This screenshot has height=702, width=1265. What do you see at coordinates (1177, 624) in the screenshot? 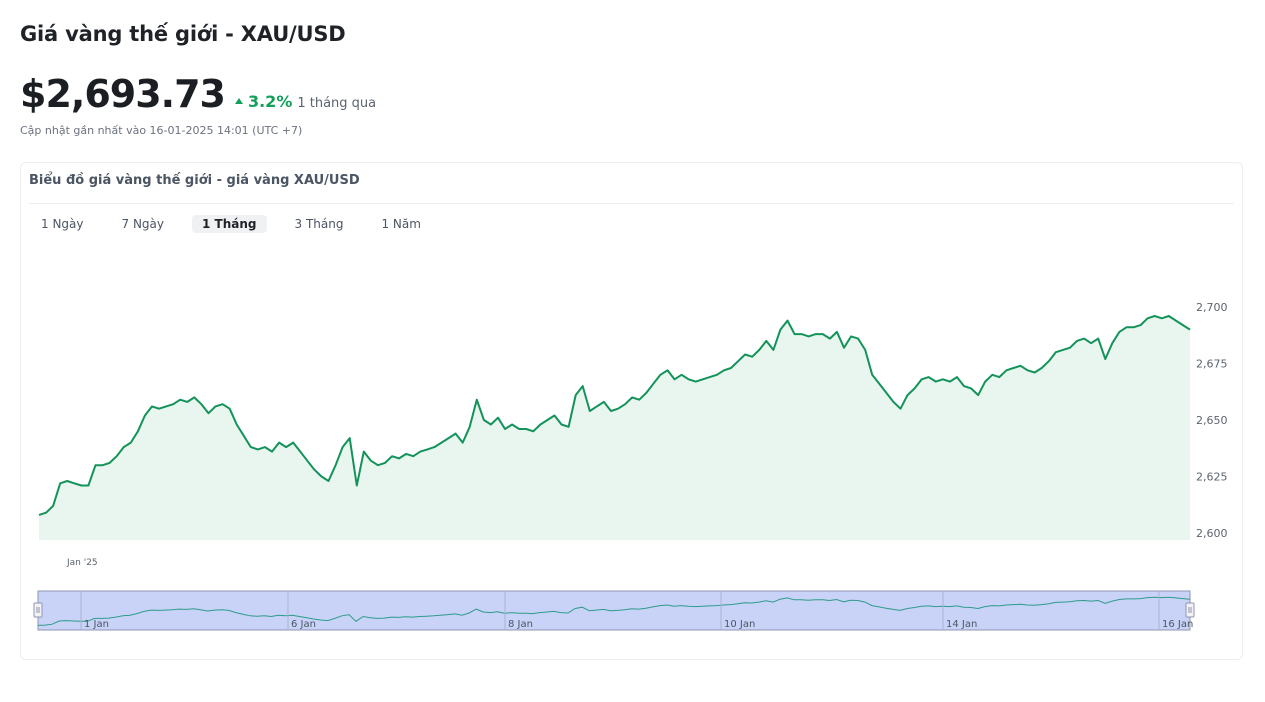
I see `navigator-label: 16 Jan` at bounding box center [1177, 624].